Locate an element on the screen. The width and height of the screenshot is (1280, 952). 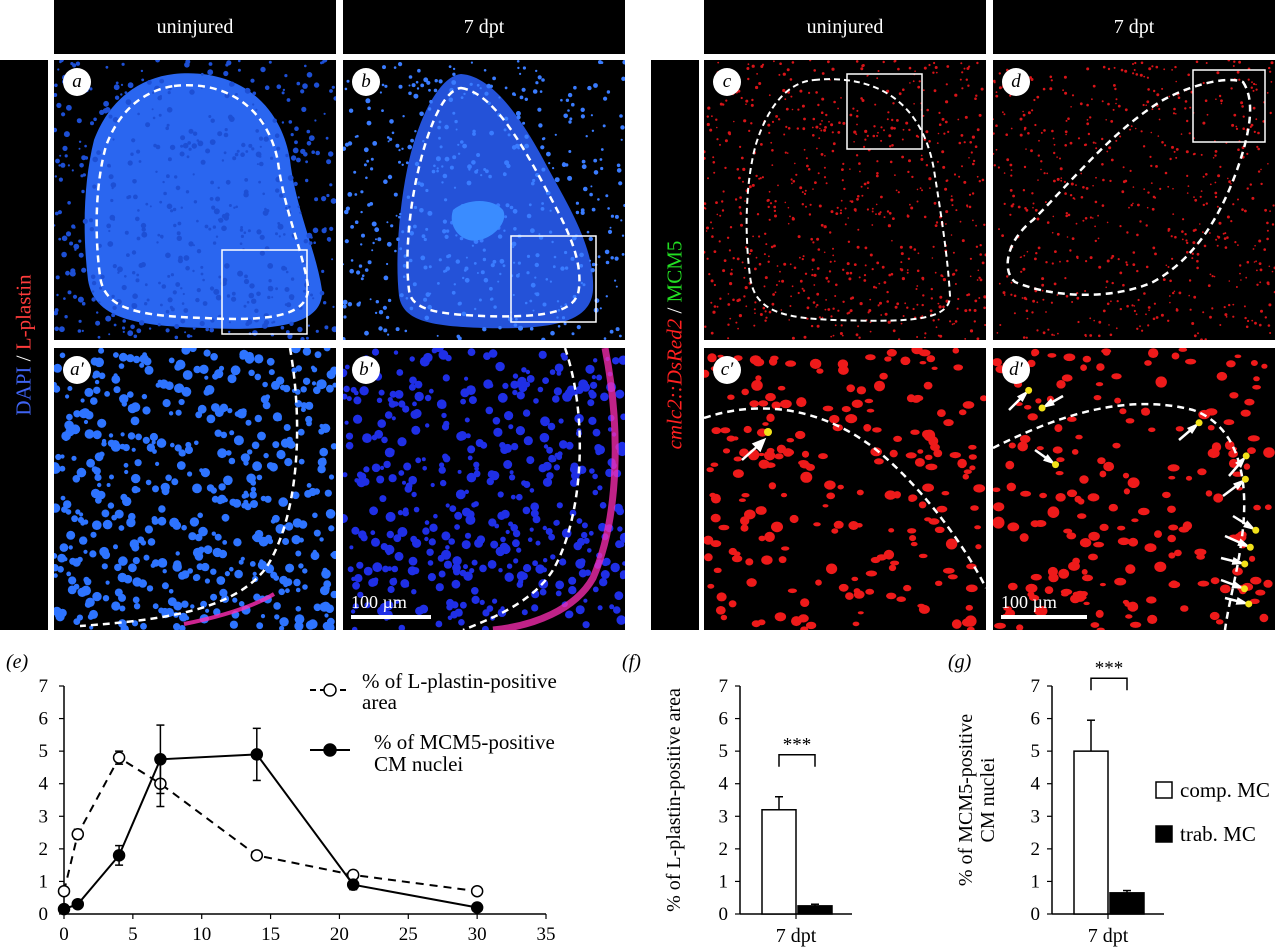
proliferating-nucleus is located at coordinates (1245, 479).